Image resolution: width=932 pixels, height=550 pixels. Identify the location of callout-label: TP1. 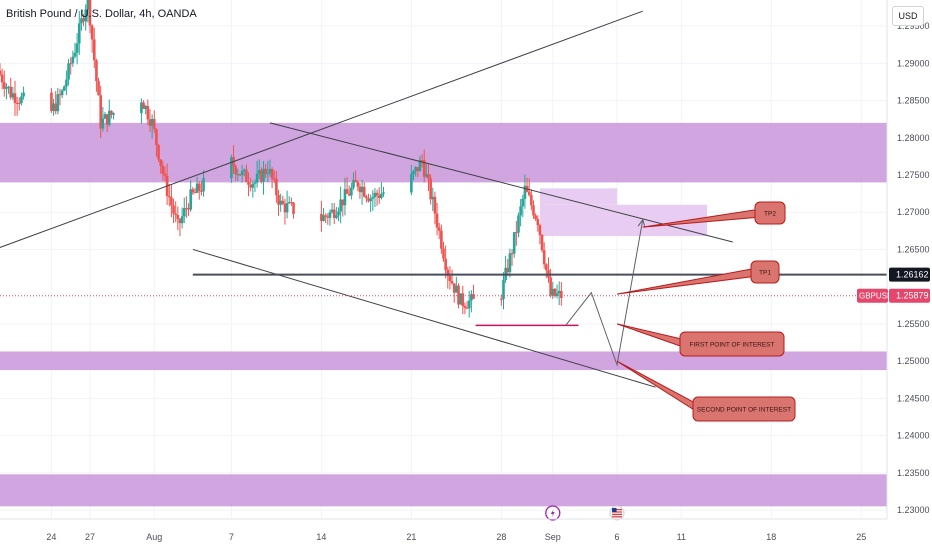
(765, 273).